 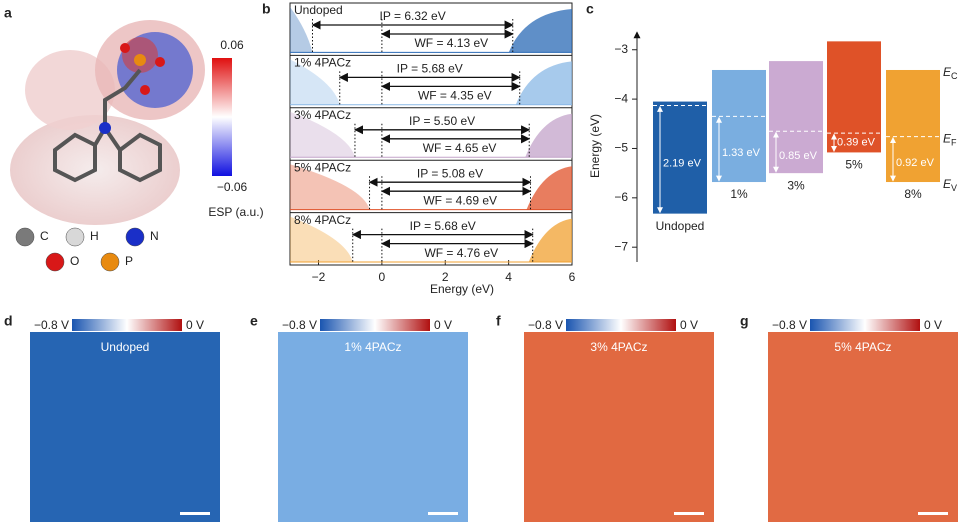 I want to click on bar-name: 3%, so click(x=796, y=185).